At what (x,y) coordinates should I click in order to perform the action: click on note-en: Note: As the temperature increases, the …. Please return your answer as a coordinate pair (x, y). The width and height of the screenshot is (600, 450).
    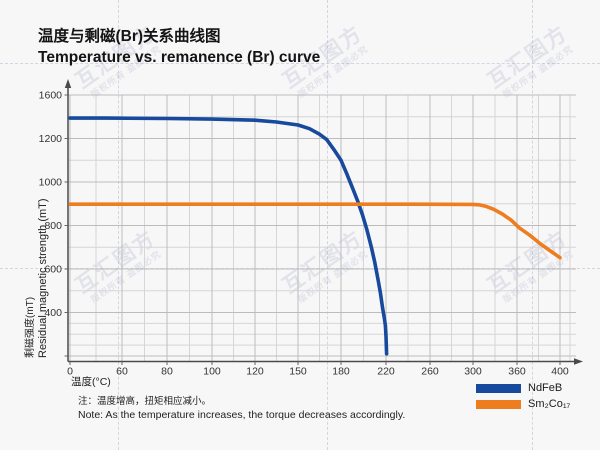
    Looking at the image, I should click on (242, 415).